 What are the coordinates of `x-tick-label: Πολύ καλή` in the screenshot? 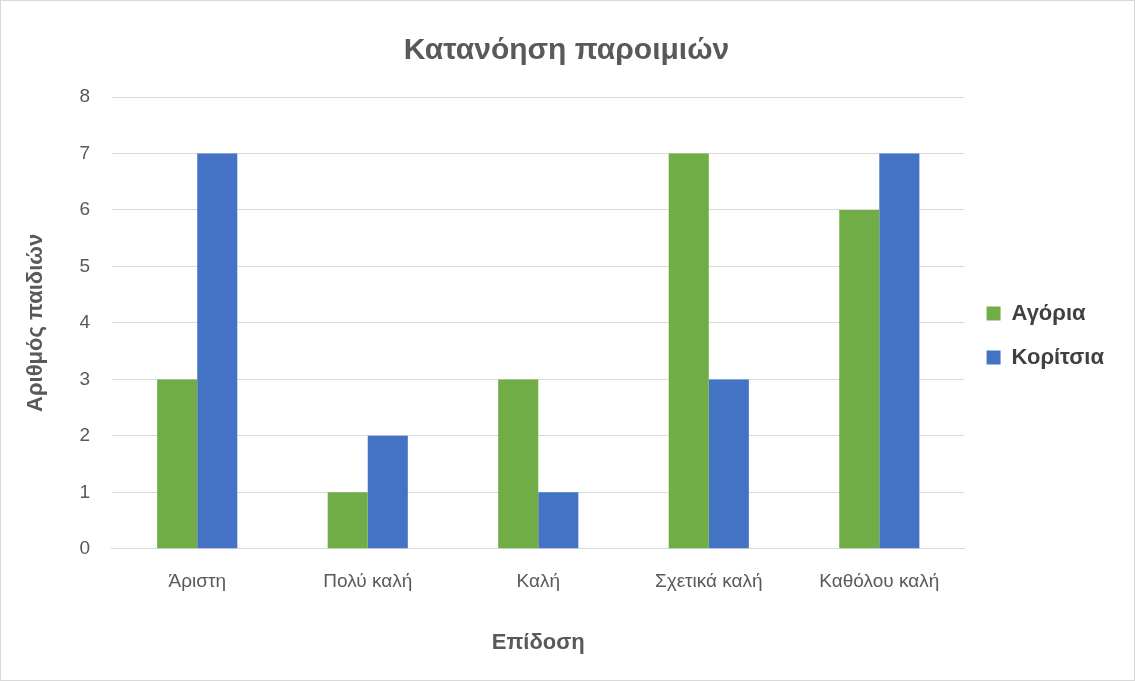 It's located at (368, 581).